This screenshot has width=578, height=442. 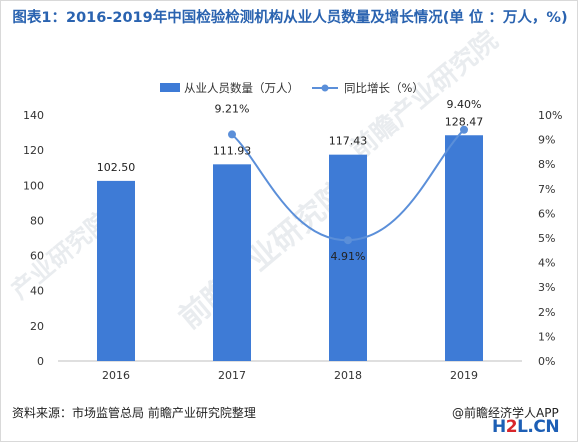 What do you see at coordinates (40, 361) in the screenshot?
I see `left-tick-label: 0` at bounding box center [40, 361].